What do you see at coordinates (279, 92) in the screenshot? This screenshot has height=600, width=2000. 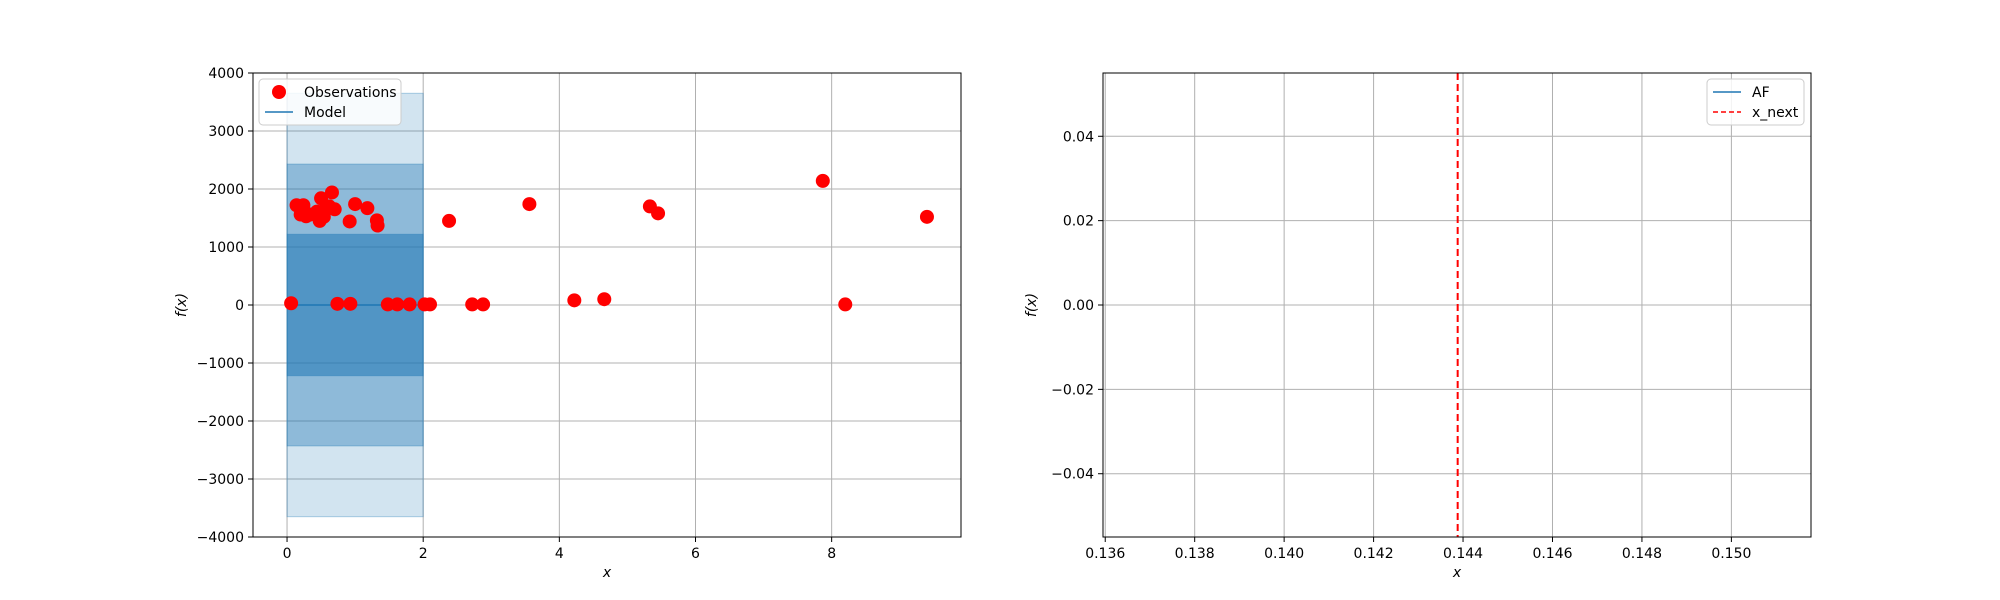 I see `legend-marker-observations` at bounding box center [279, 92].